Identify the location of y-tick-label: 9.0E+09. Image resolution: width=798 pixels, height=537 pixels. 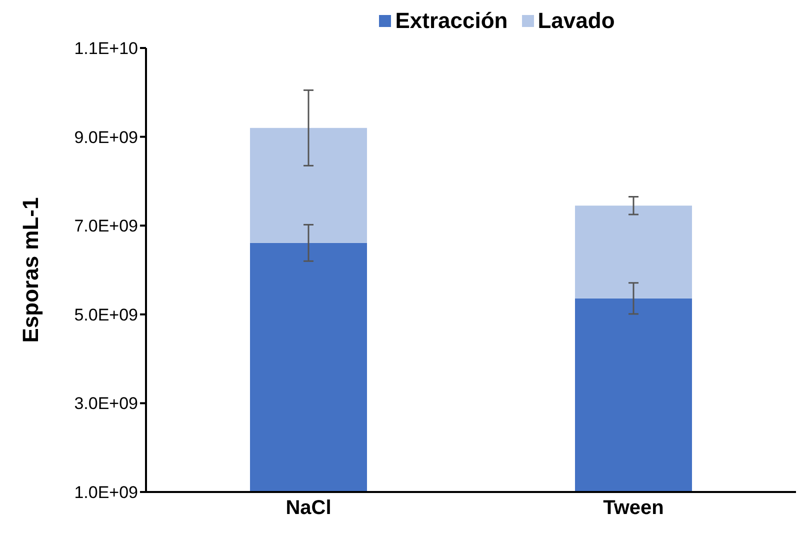
(106, 137).